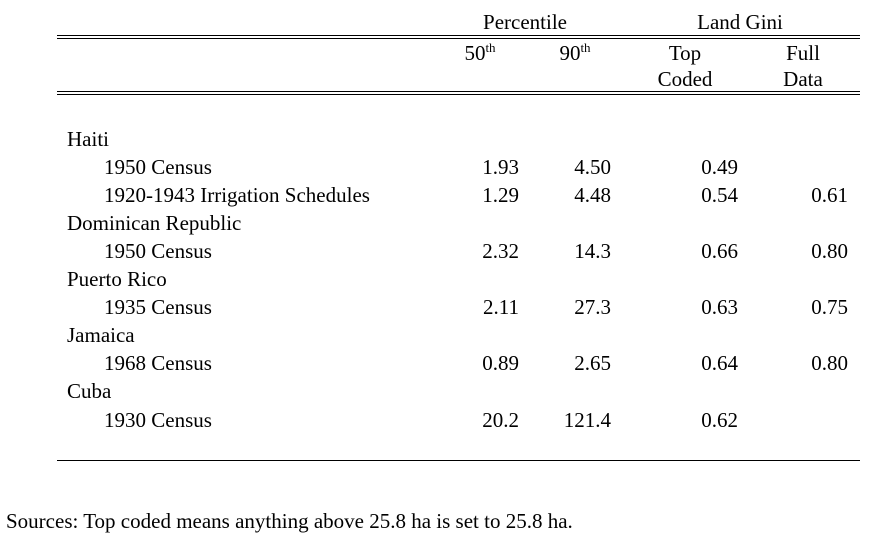 This screenshot has width=870, height=539. What do you see at coordinates (592, 195) in the screenshot?
I see `cell-p90: 4.48` at bounding box center [592, 195].